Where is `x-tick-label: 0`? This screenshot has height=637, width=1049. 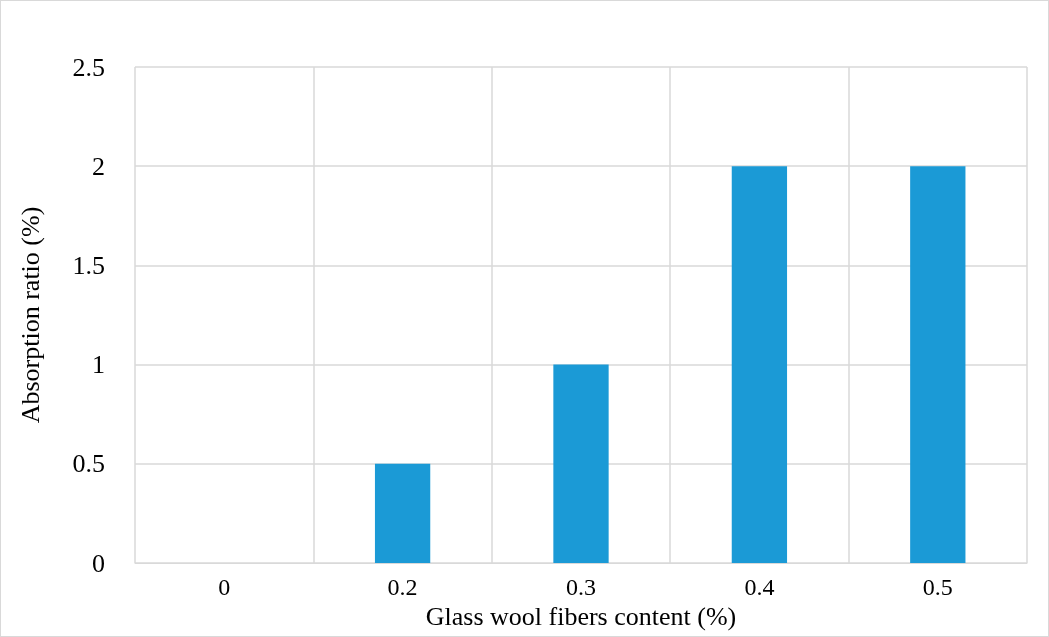
x-tick-label: 0 is located at coordinates (224, 587).